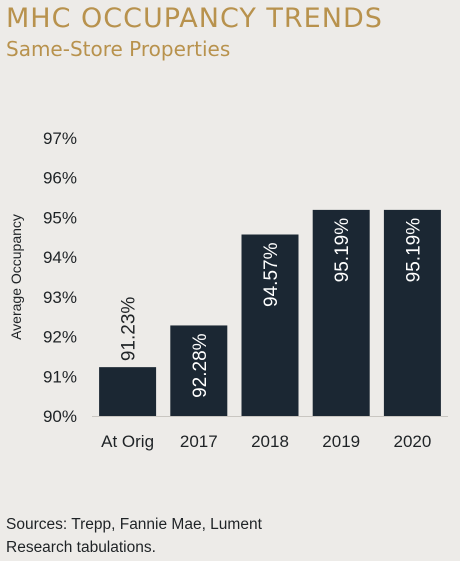 The image size is (460, 561). What do you see at coordinates (129, 329) in the screenshot?
I see `bar-value-label: 91.23%` at bounding box center [129, 329].